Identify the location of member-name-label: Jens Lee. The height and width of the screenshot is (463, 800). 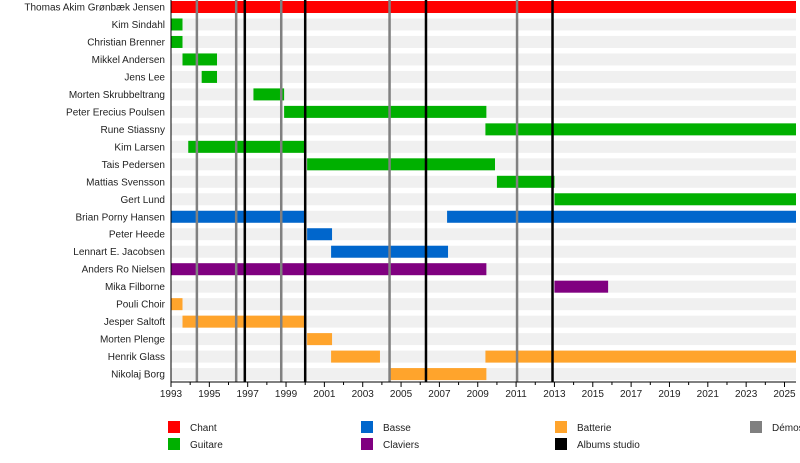
(144, 77).